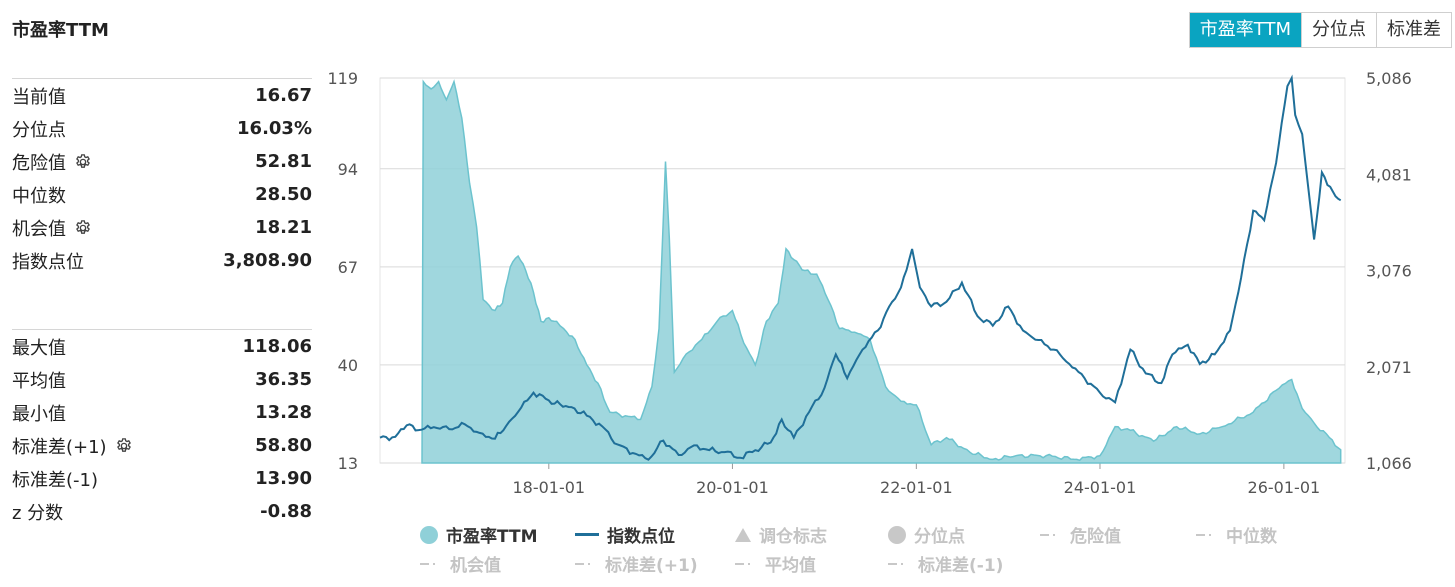 The image size is (1455, 587). I want to click on x-tick-label: 20-01-01, so click(732, 487).